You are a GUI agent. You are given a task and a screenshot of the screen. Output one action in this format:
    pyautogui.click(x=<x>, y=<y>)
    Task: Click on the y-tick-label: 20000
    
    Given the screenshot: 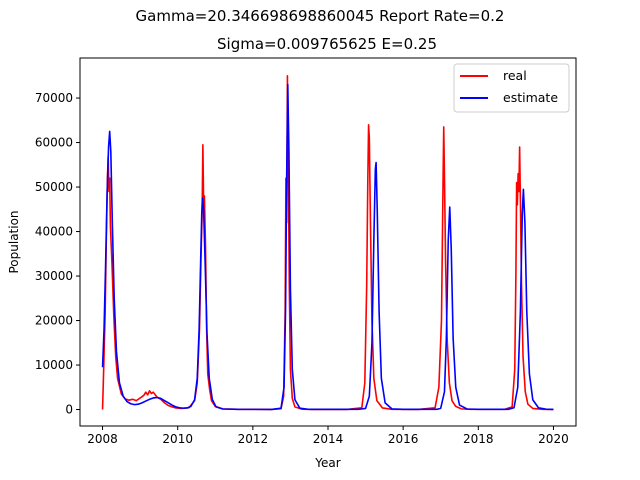 What is the action you would take?
    pyautogui.click(x=54, y=321)
    